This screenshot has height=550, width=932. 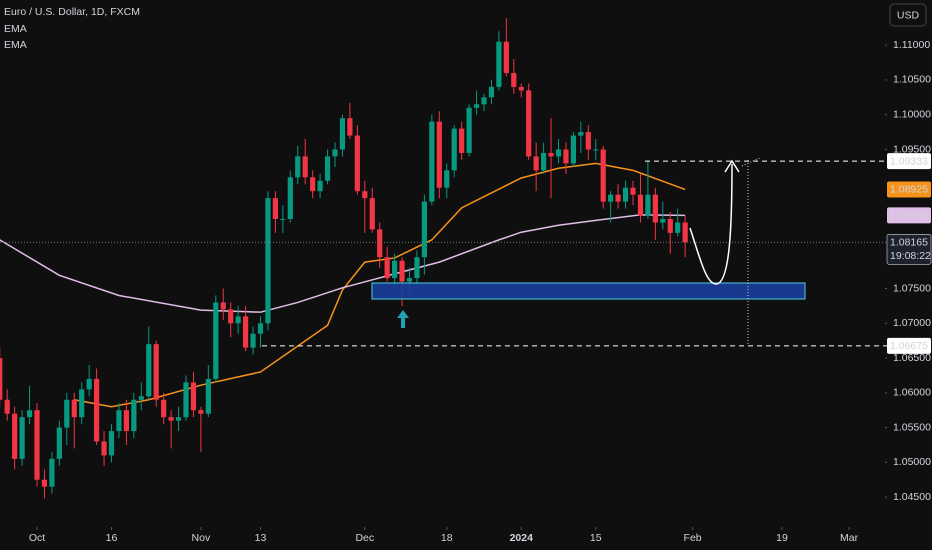 What do you see at coordinates (912, 462) in the screenshot?
I see `y-tick-label: 1.05000` at bounding box center [912, 462].